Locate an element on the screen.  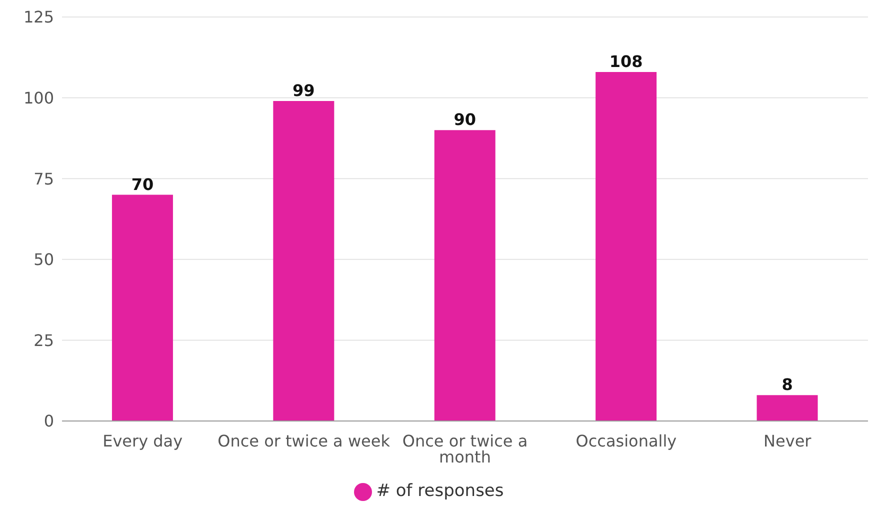
data-label: 99 is located at coordinates (303, 90).